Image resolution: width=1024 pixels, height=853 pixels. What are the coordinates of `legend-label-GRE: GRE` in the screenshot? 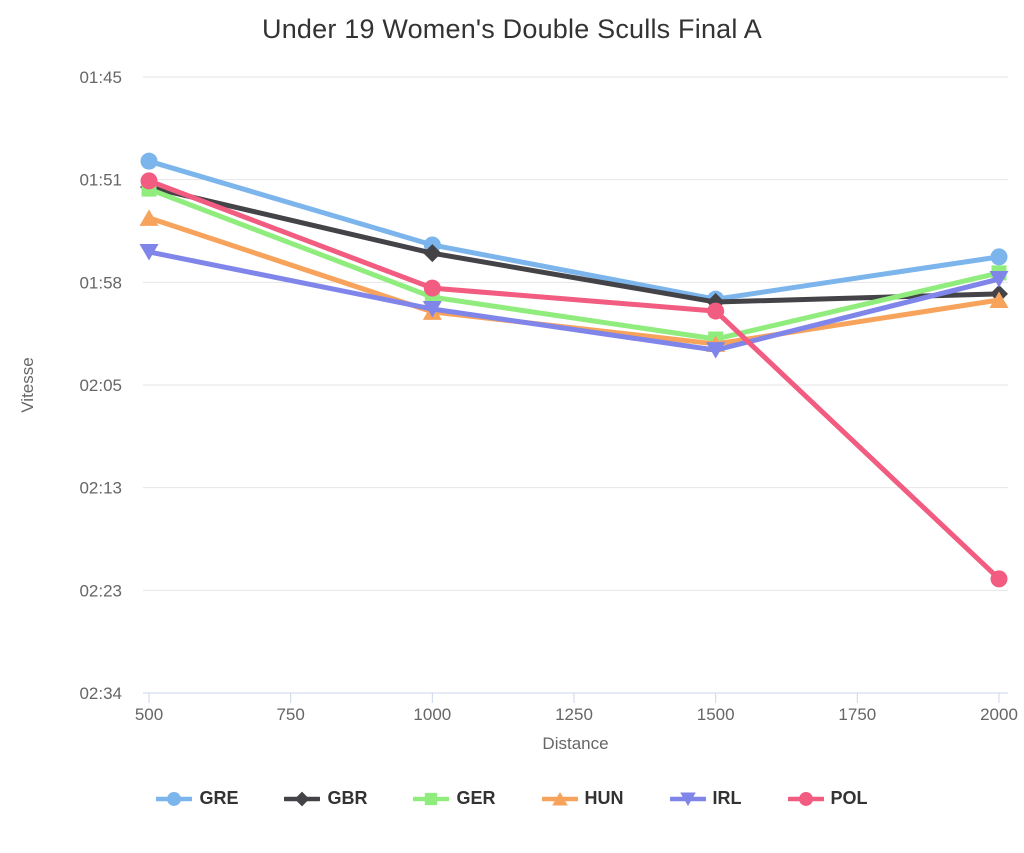 It's located at (219, 798).